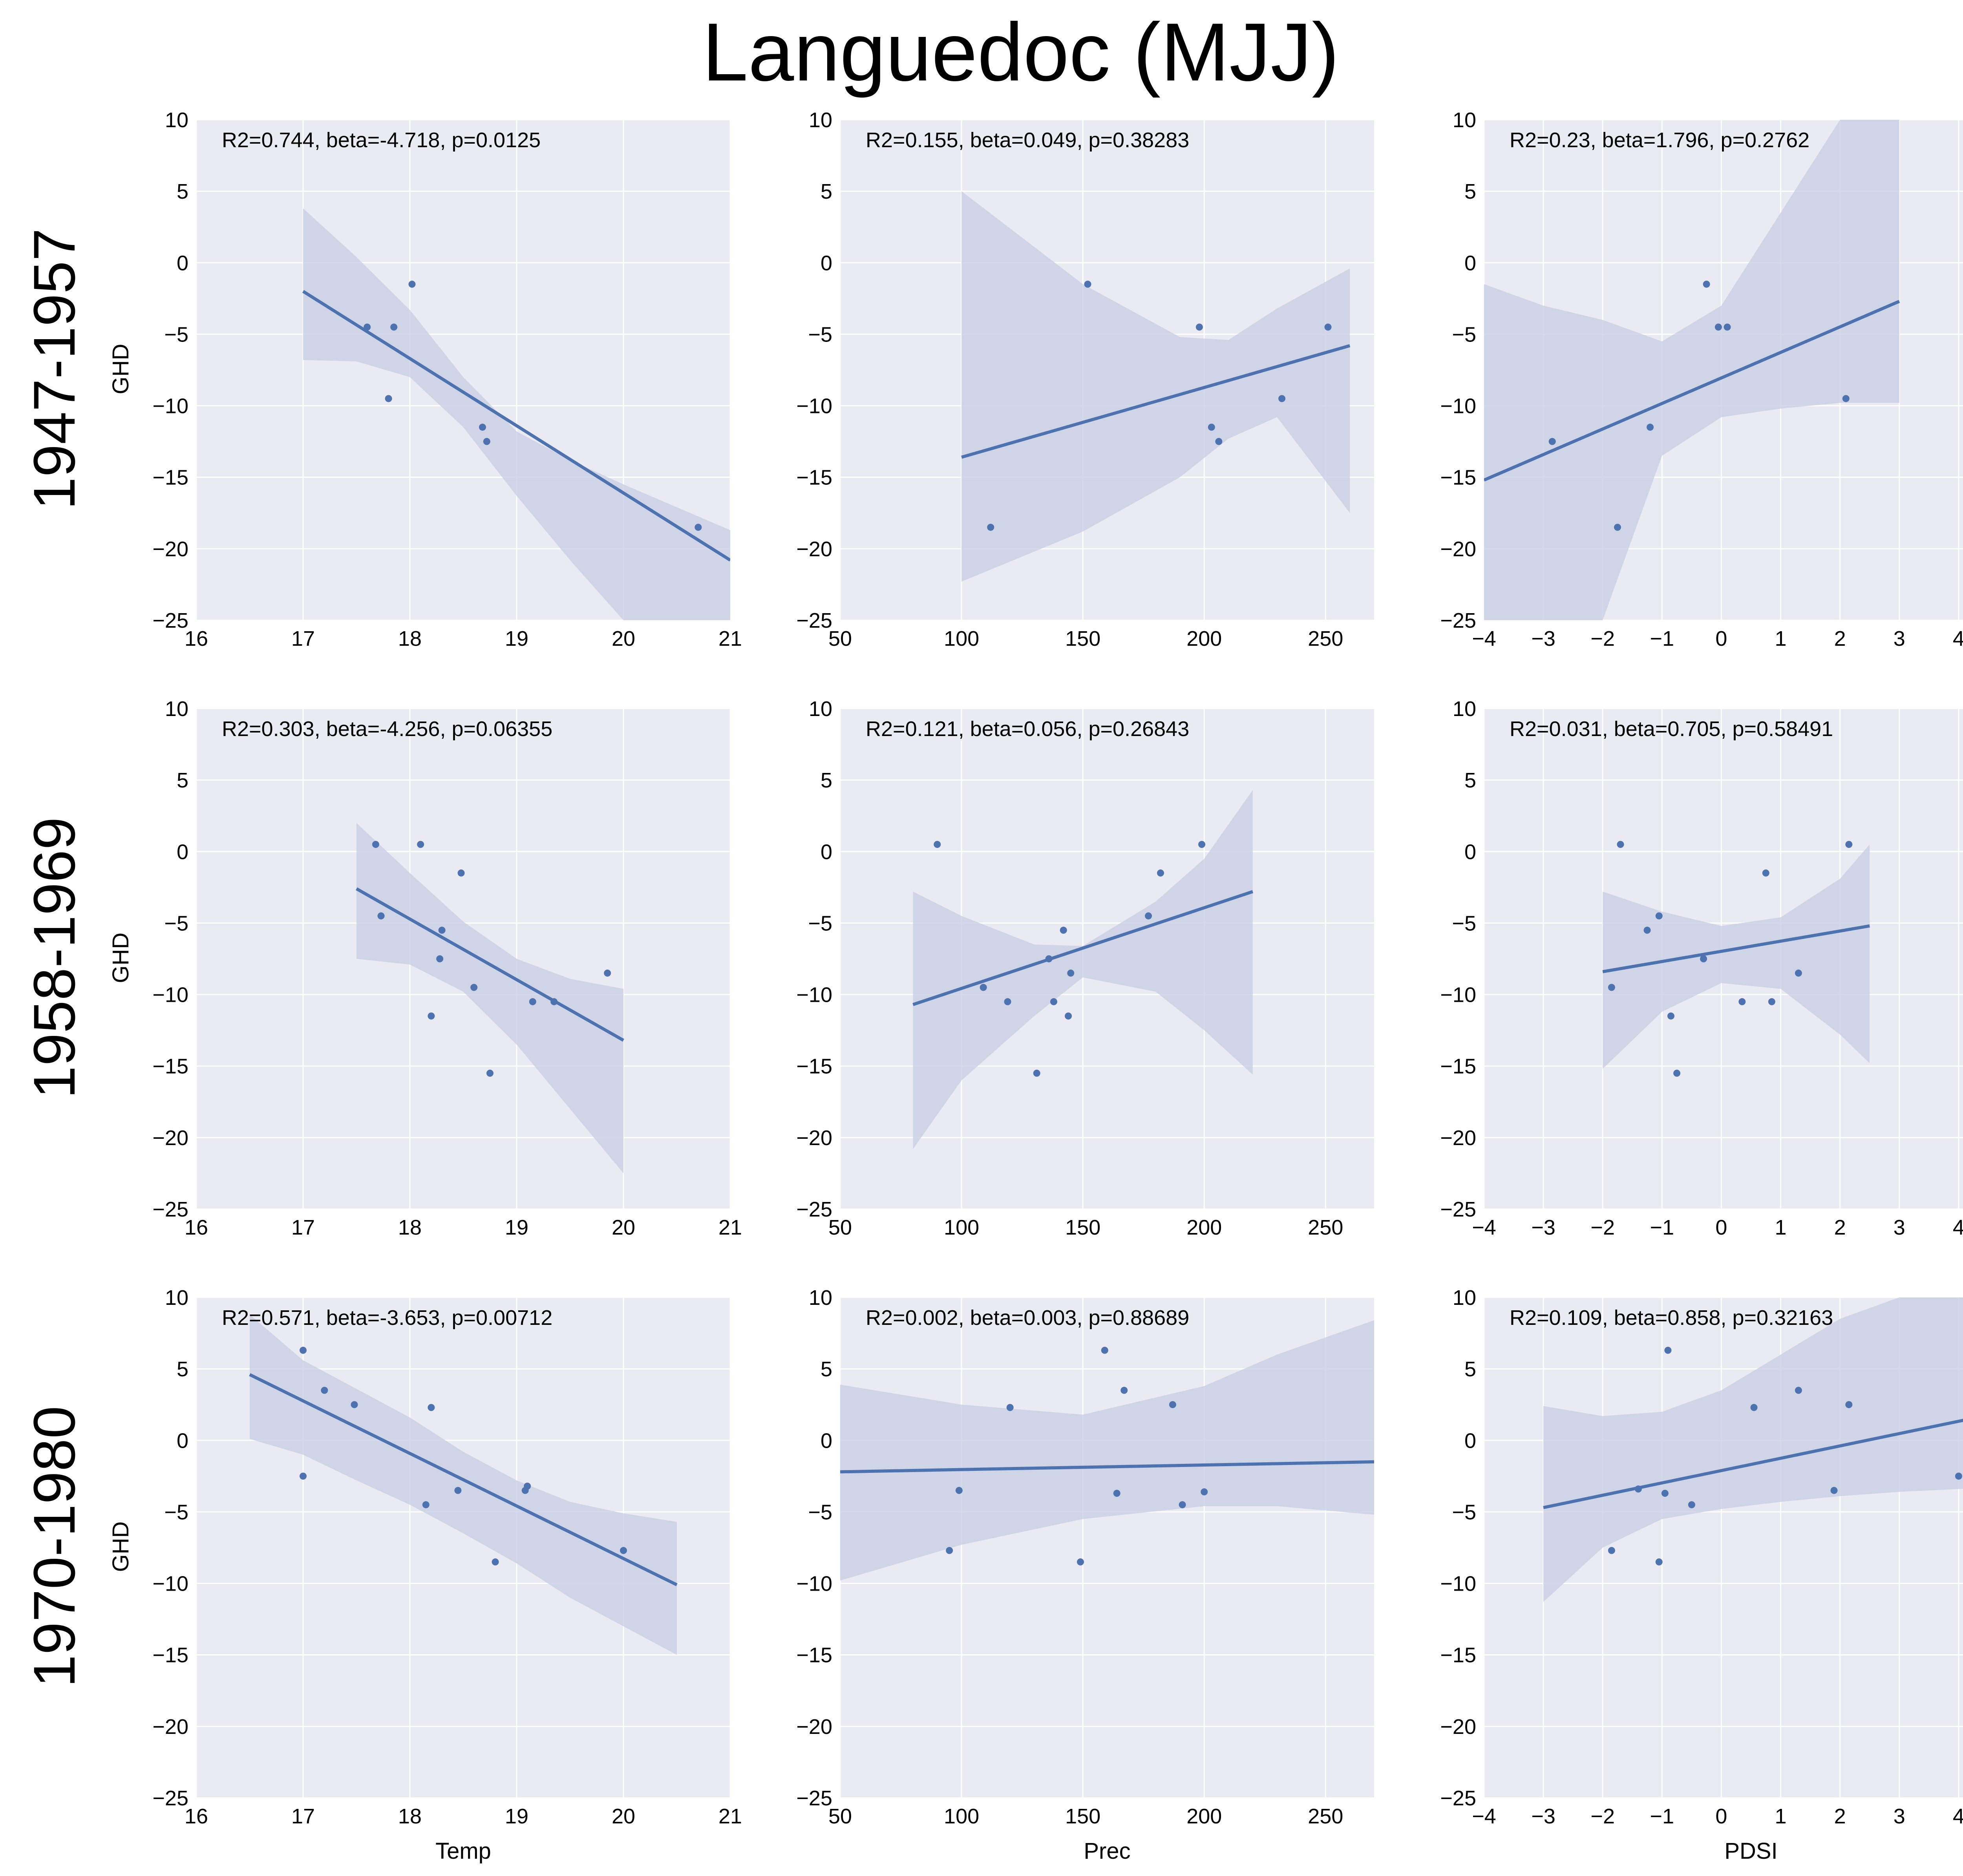  I want to click on xlabel-pdsi: PDSI, so click(1750, 1851).